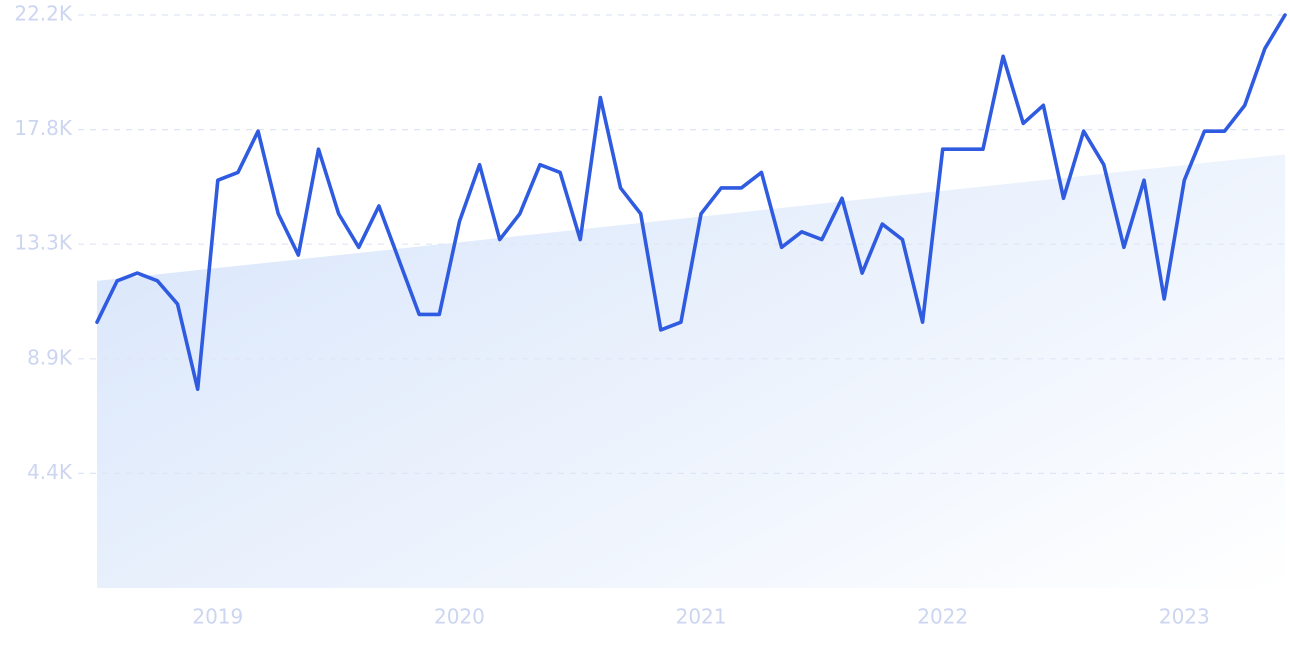 This screenshot has width=1290, height=645. I want to click on x-tick-label: 2021, so click(701, 617).